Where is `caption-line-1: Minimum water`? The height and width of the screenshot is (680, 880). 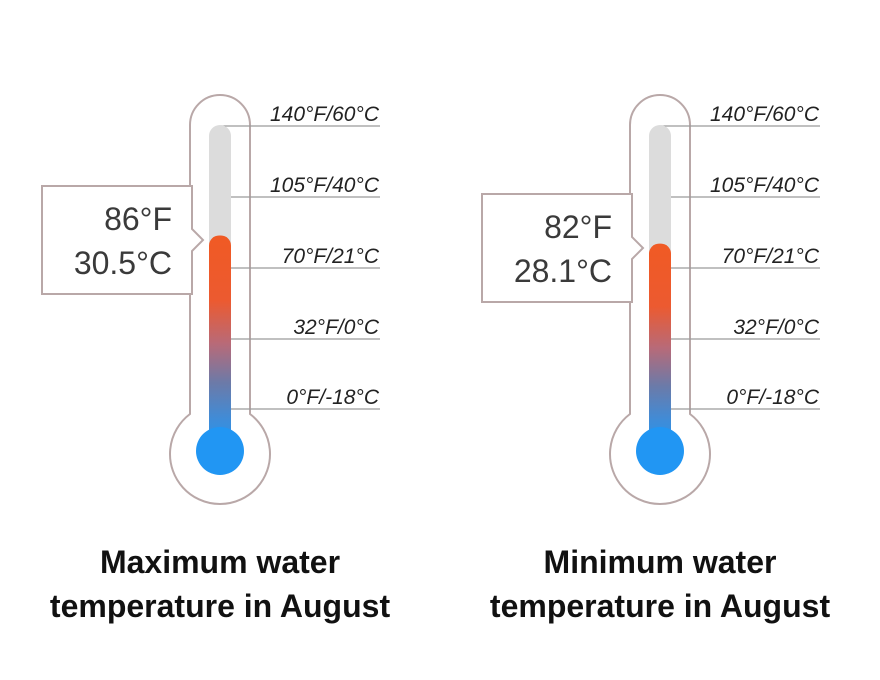
caption-line-1: Minimum water is located at coordinates (660, 562).